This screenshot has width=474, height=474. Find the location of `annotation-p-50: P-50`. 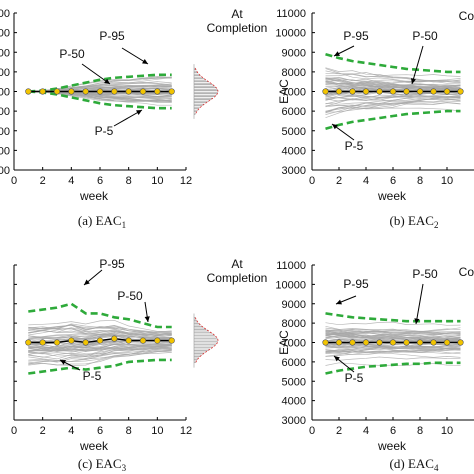

annotation-p-50: P-50 is located at coordinates (425, 36).